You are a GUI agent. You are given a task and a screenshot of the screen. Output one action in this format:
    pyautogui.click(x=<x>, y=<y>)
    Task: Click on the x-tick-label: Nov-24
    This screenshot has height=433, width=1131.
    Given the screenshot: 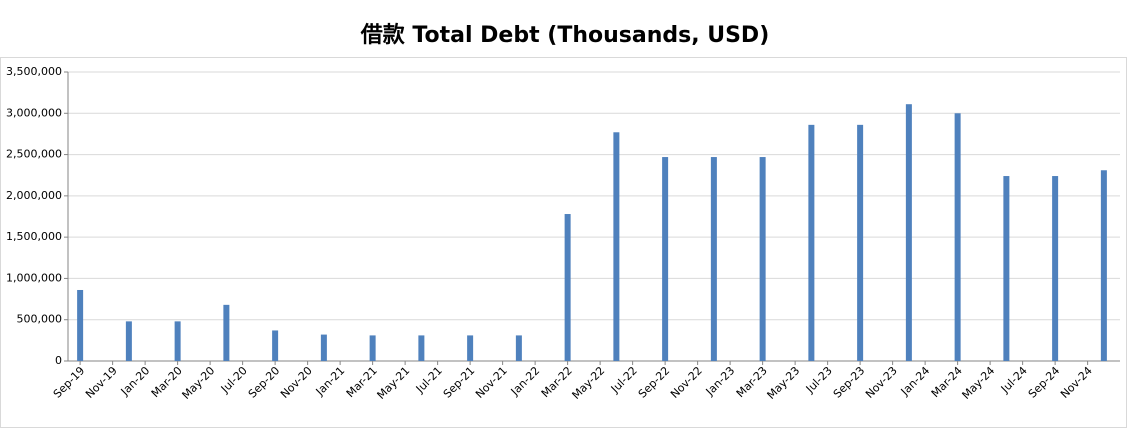 What is the action you would take?
    pyautogui.click(x=1076, y=382)
    